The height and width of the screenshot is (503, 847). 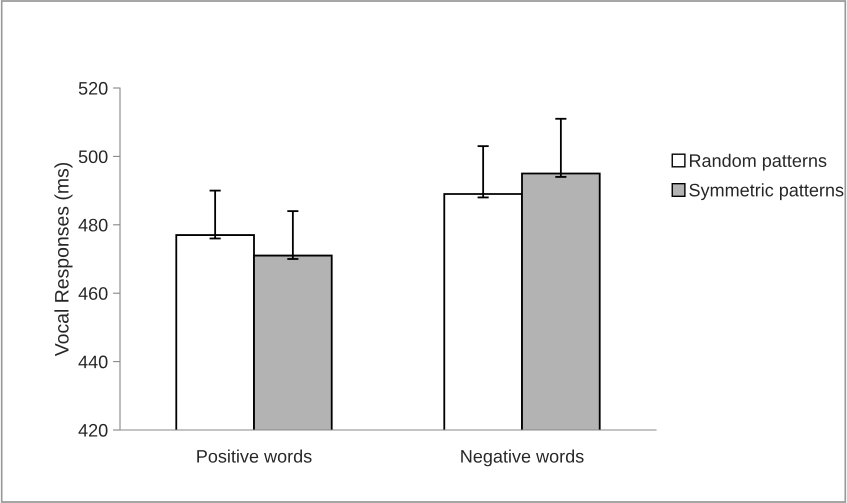 What do you see at coordinates (522, 457) in the screenshot?
I see `x-tick-label: Negative words` at bounding box center [522, 457].